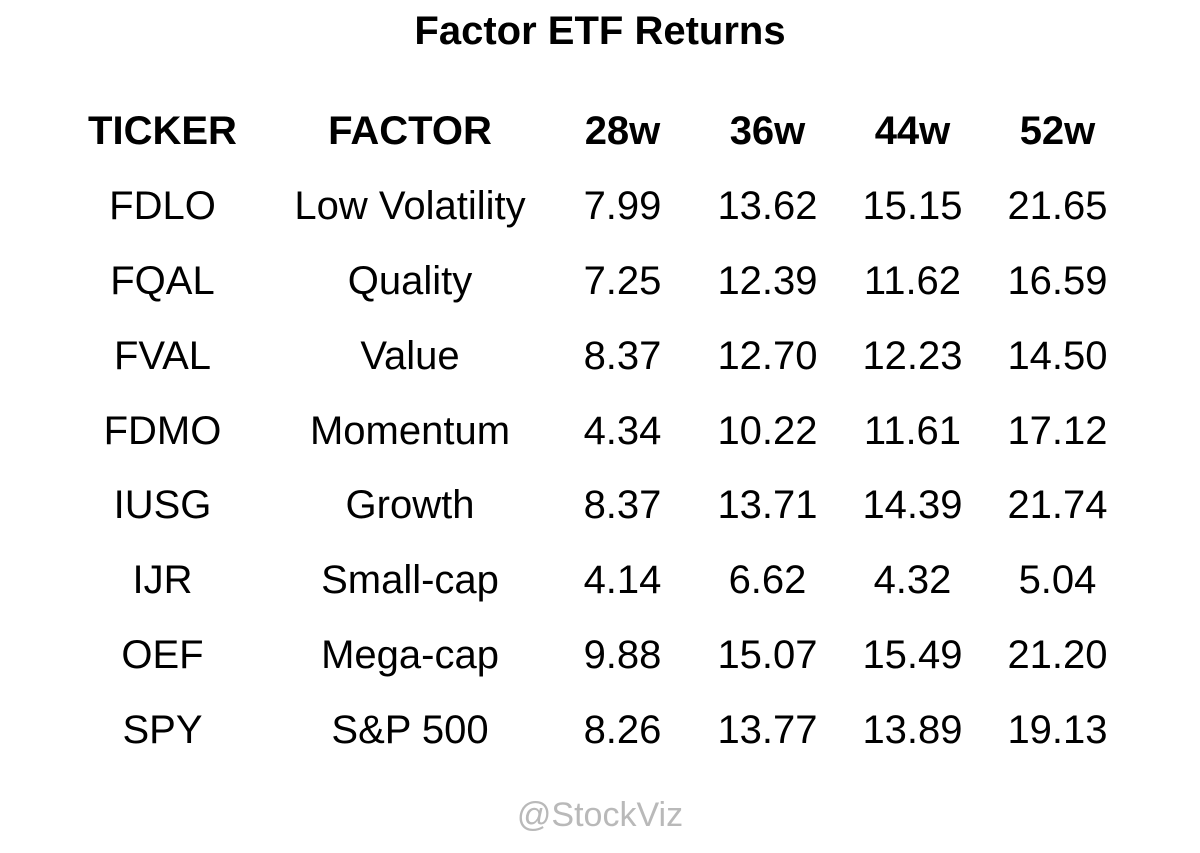 This screenshot has height=853, width=1200. I want to click on ticker-cell: SPY, so click(162, 729).